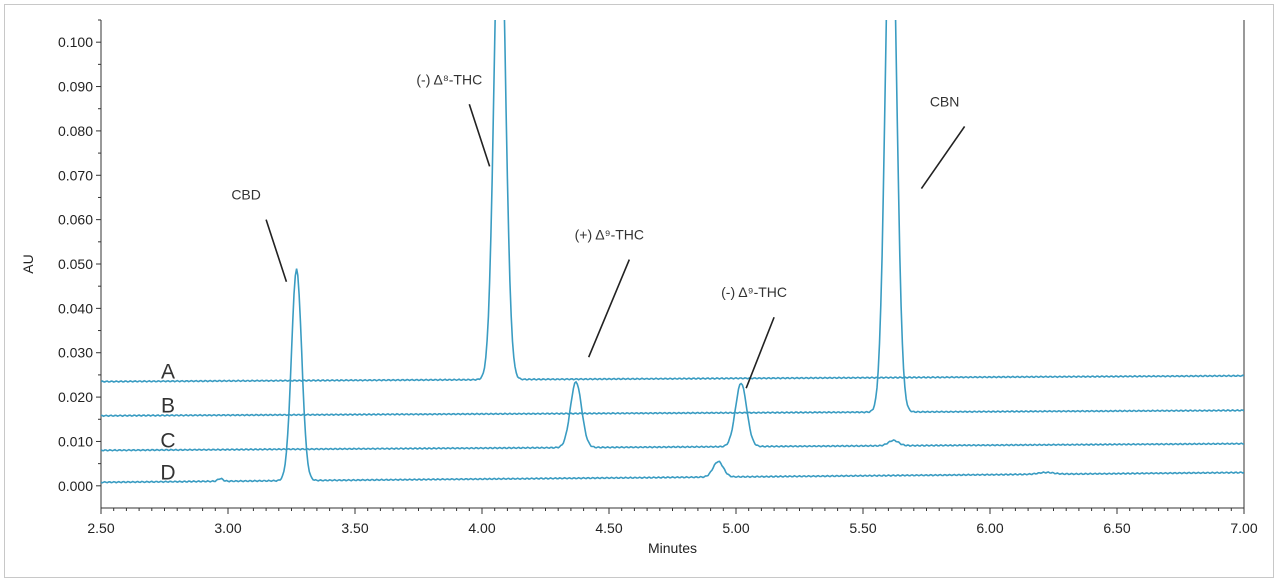 This screenshot has width=1280, height=582. Describe the element at coordinates (754, 292) in the screenshot. I see `annotation-label: (-) Δ⁹-THC` at that location.